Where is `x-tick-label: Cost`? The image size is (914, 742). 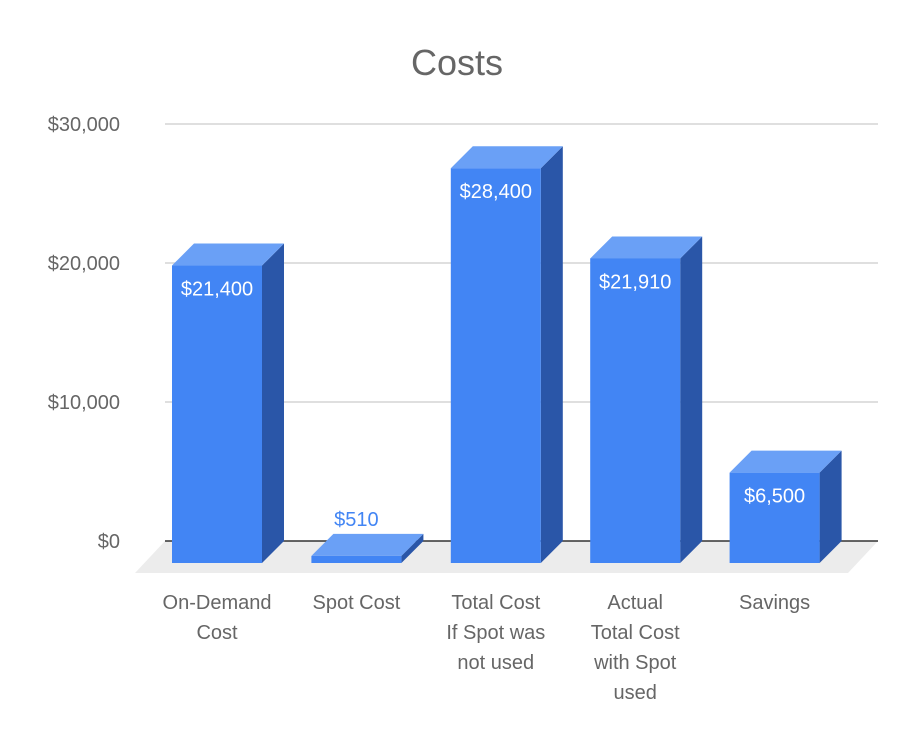 x-tick-label: Cost is located at coordinates (217, 633).